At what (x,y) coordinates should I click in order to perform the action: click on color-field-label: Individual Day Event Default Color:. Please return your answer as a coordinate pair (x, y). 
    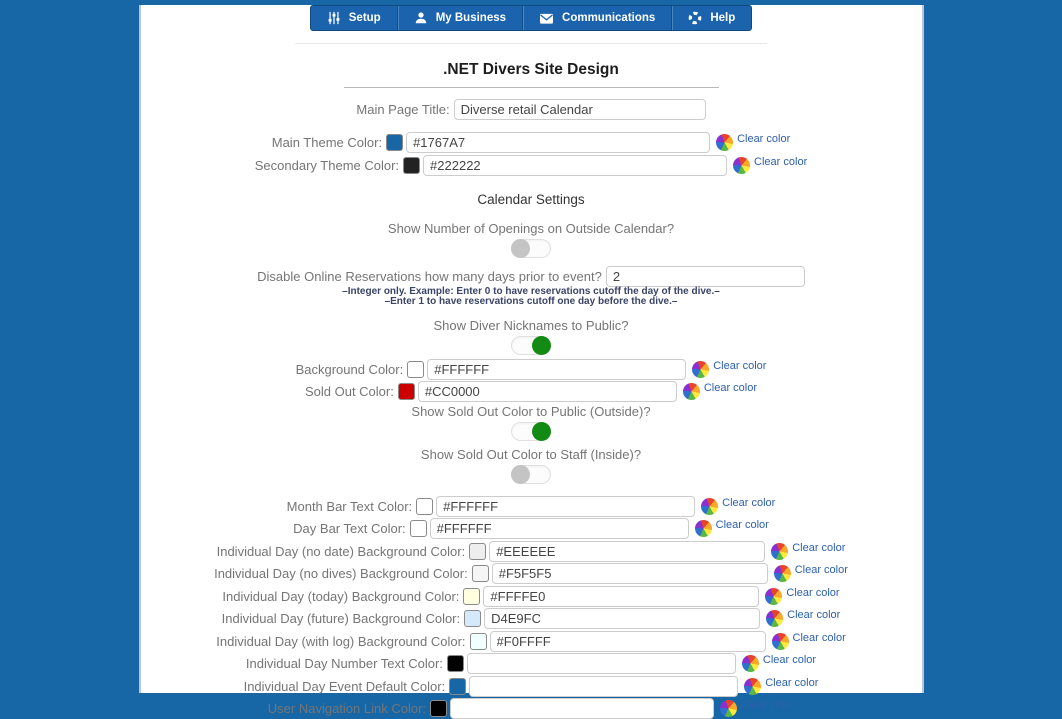
    Looking at the image, I should click on (344, 686).